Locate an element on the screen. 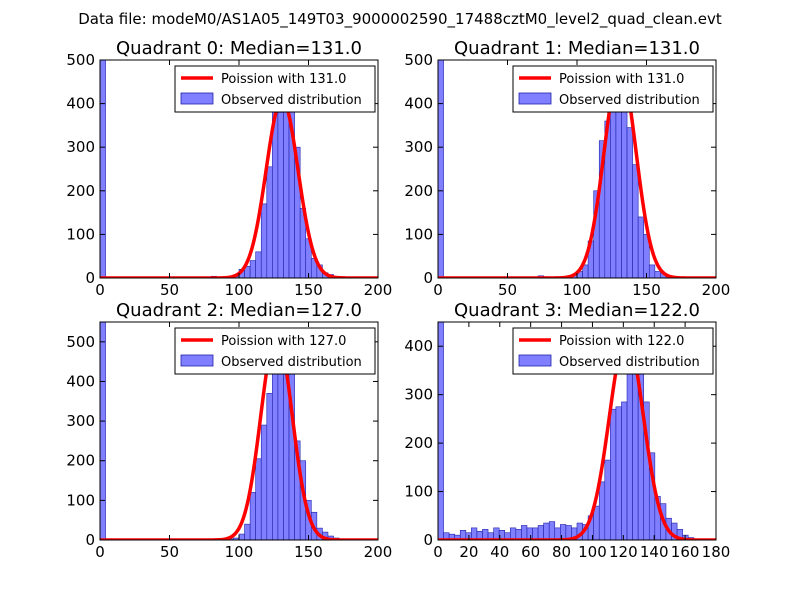 The image size is (800, 600). x-tick-label: 140 is located at coordinates (654, 552).